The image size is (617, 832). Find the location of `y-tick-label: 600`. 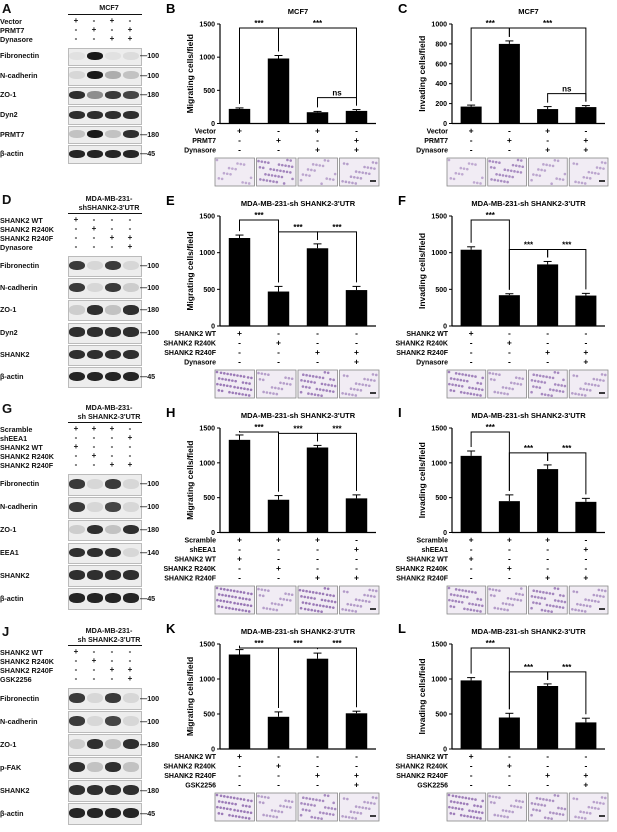

y-tick-label: 600 is located at coordinates (441, 64).